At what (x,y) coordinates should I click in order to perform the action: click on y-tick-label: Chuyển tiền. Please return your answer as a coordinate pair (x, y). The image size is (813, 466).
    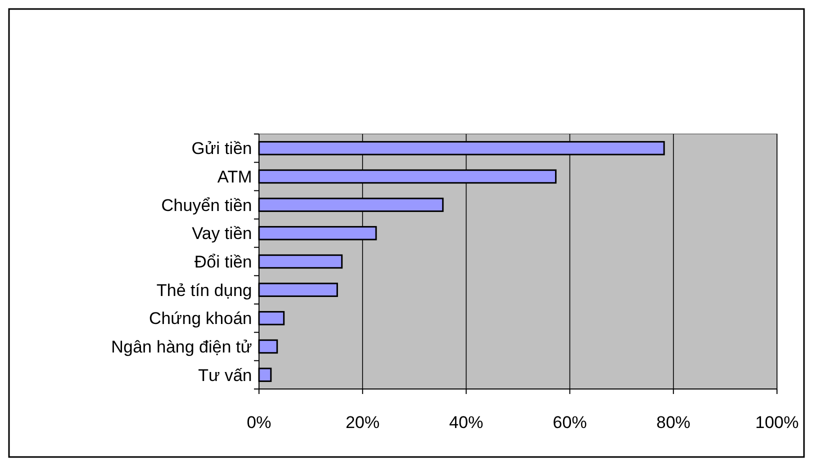
    Looking at the image, I should click on (206, 205).